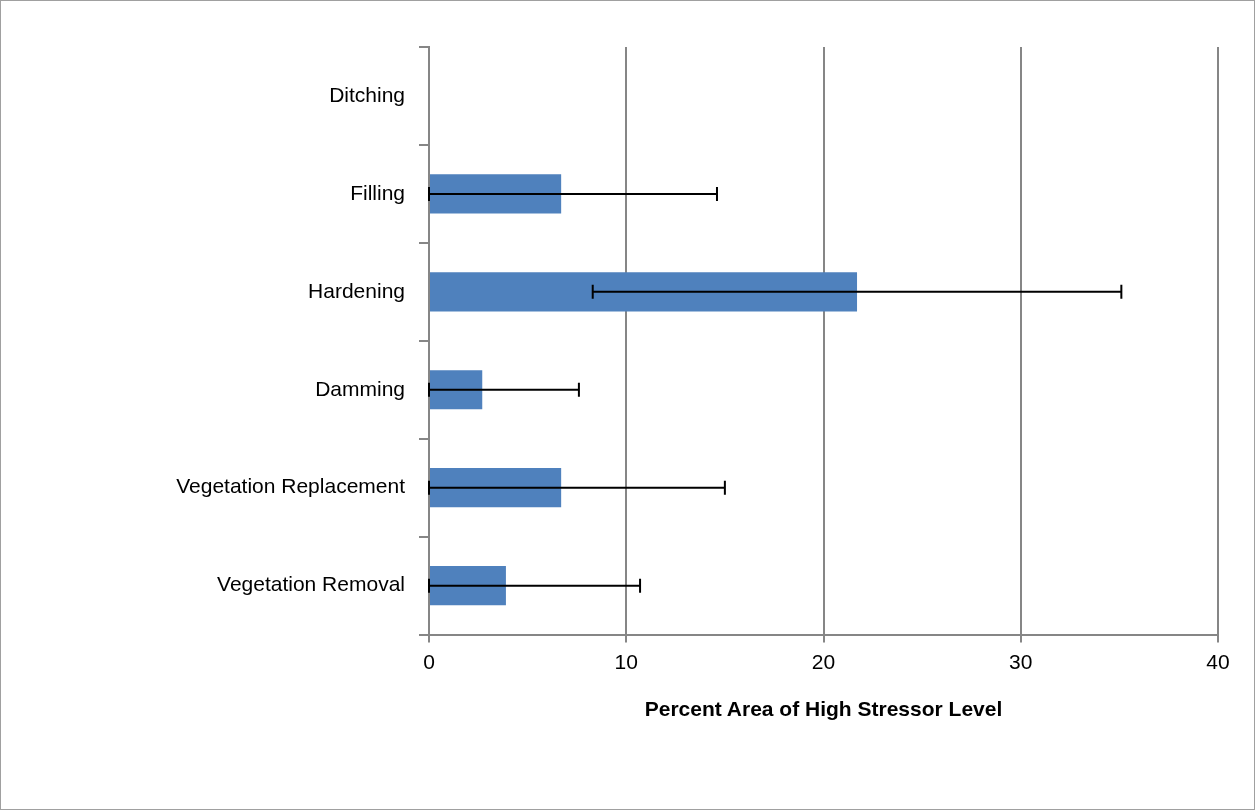 The image size is (1255, 810). Describe the element at coordinates (367, 94) in the screenshot. I see `y-tick-label: Ditching` at that location.